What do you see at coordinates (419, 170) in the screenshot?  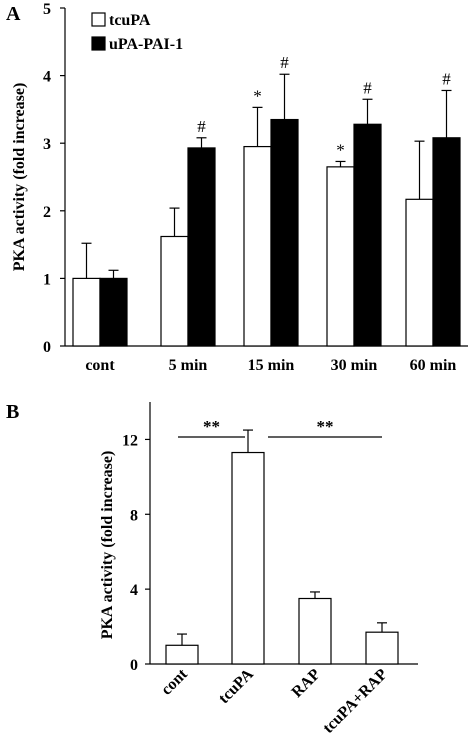 I see `error-bar-tcupa-60-min` at bounding box center [419, 170].